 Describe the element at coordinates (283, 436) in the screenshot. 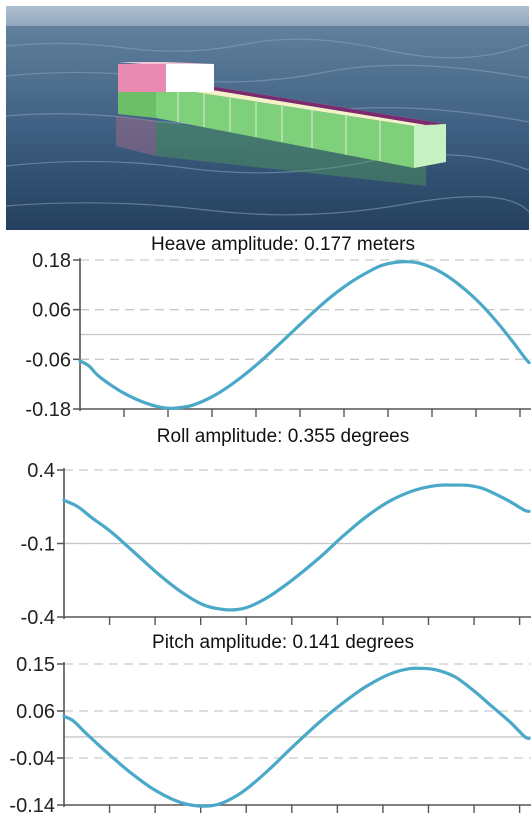

I see `roll-chart-title: Roll amplitude: 0.355 degrees` at that location.